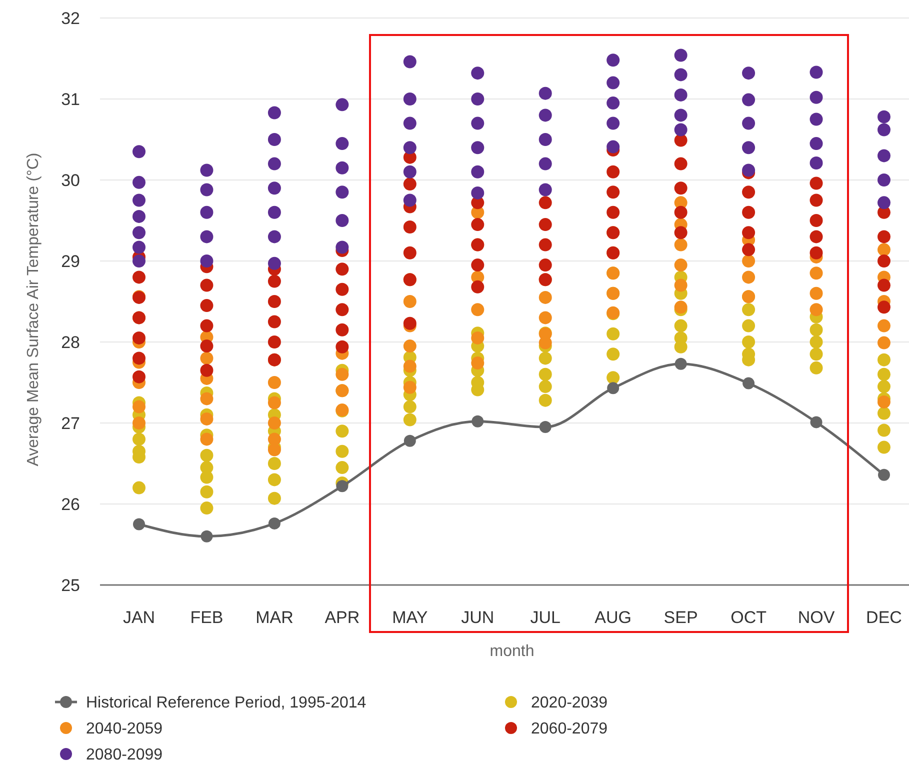  What do you see at coordinates (70, 180) in the screenshot?
I see `y-tick-label: 30` at bounding box center [70, 180].